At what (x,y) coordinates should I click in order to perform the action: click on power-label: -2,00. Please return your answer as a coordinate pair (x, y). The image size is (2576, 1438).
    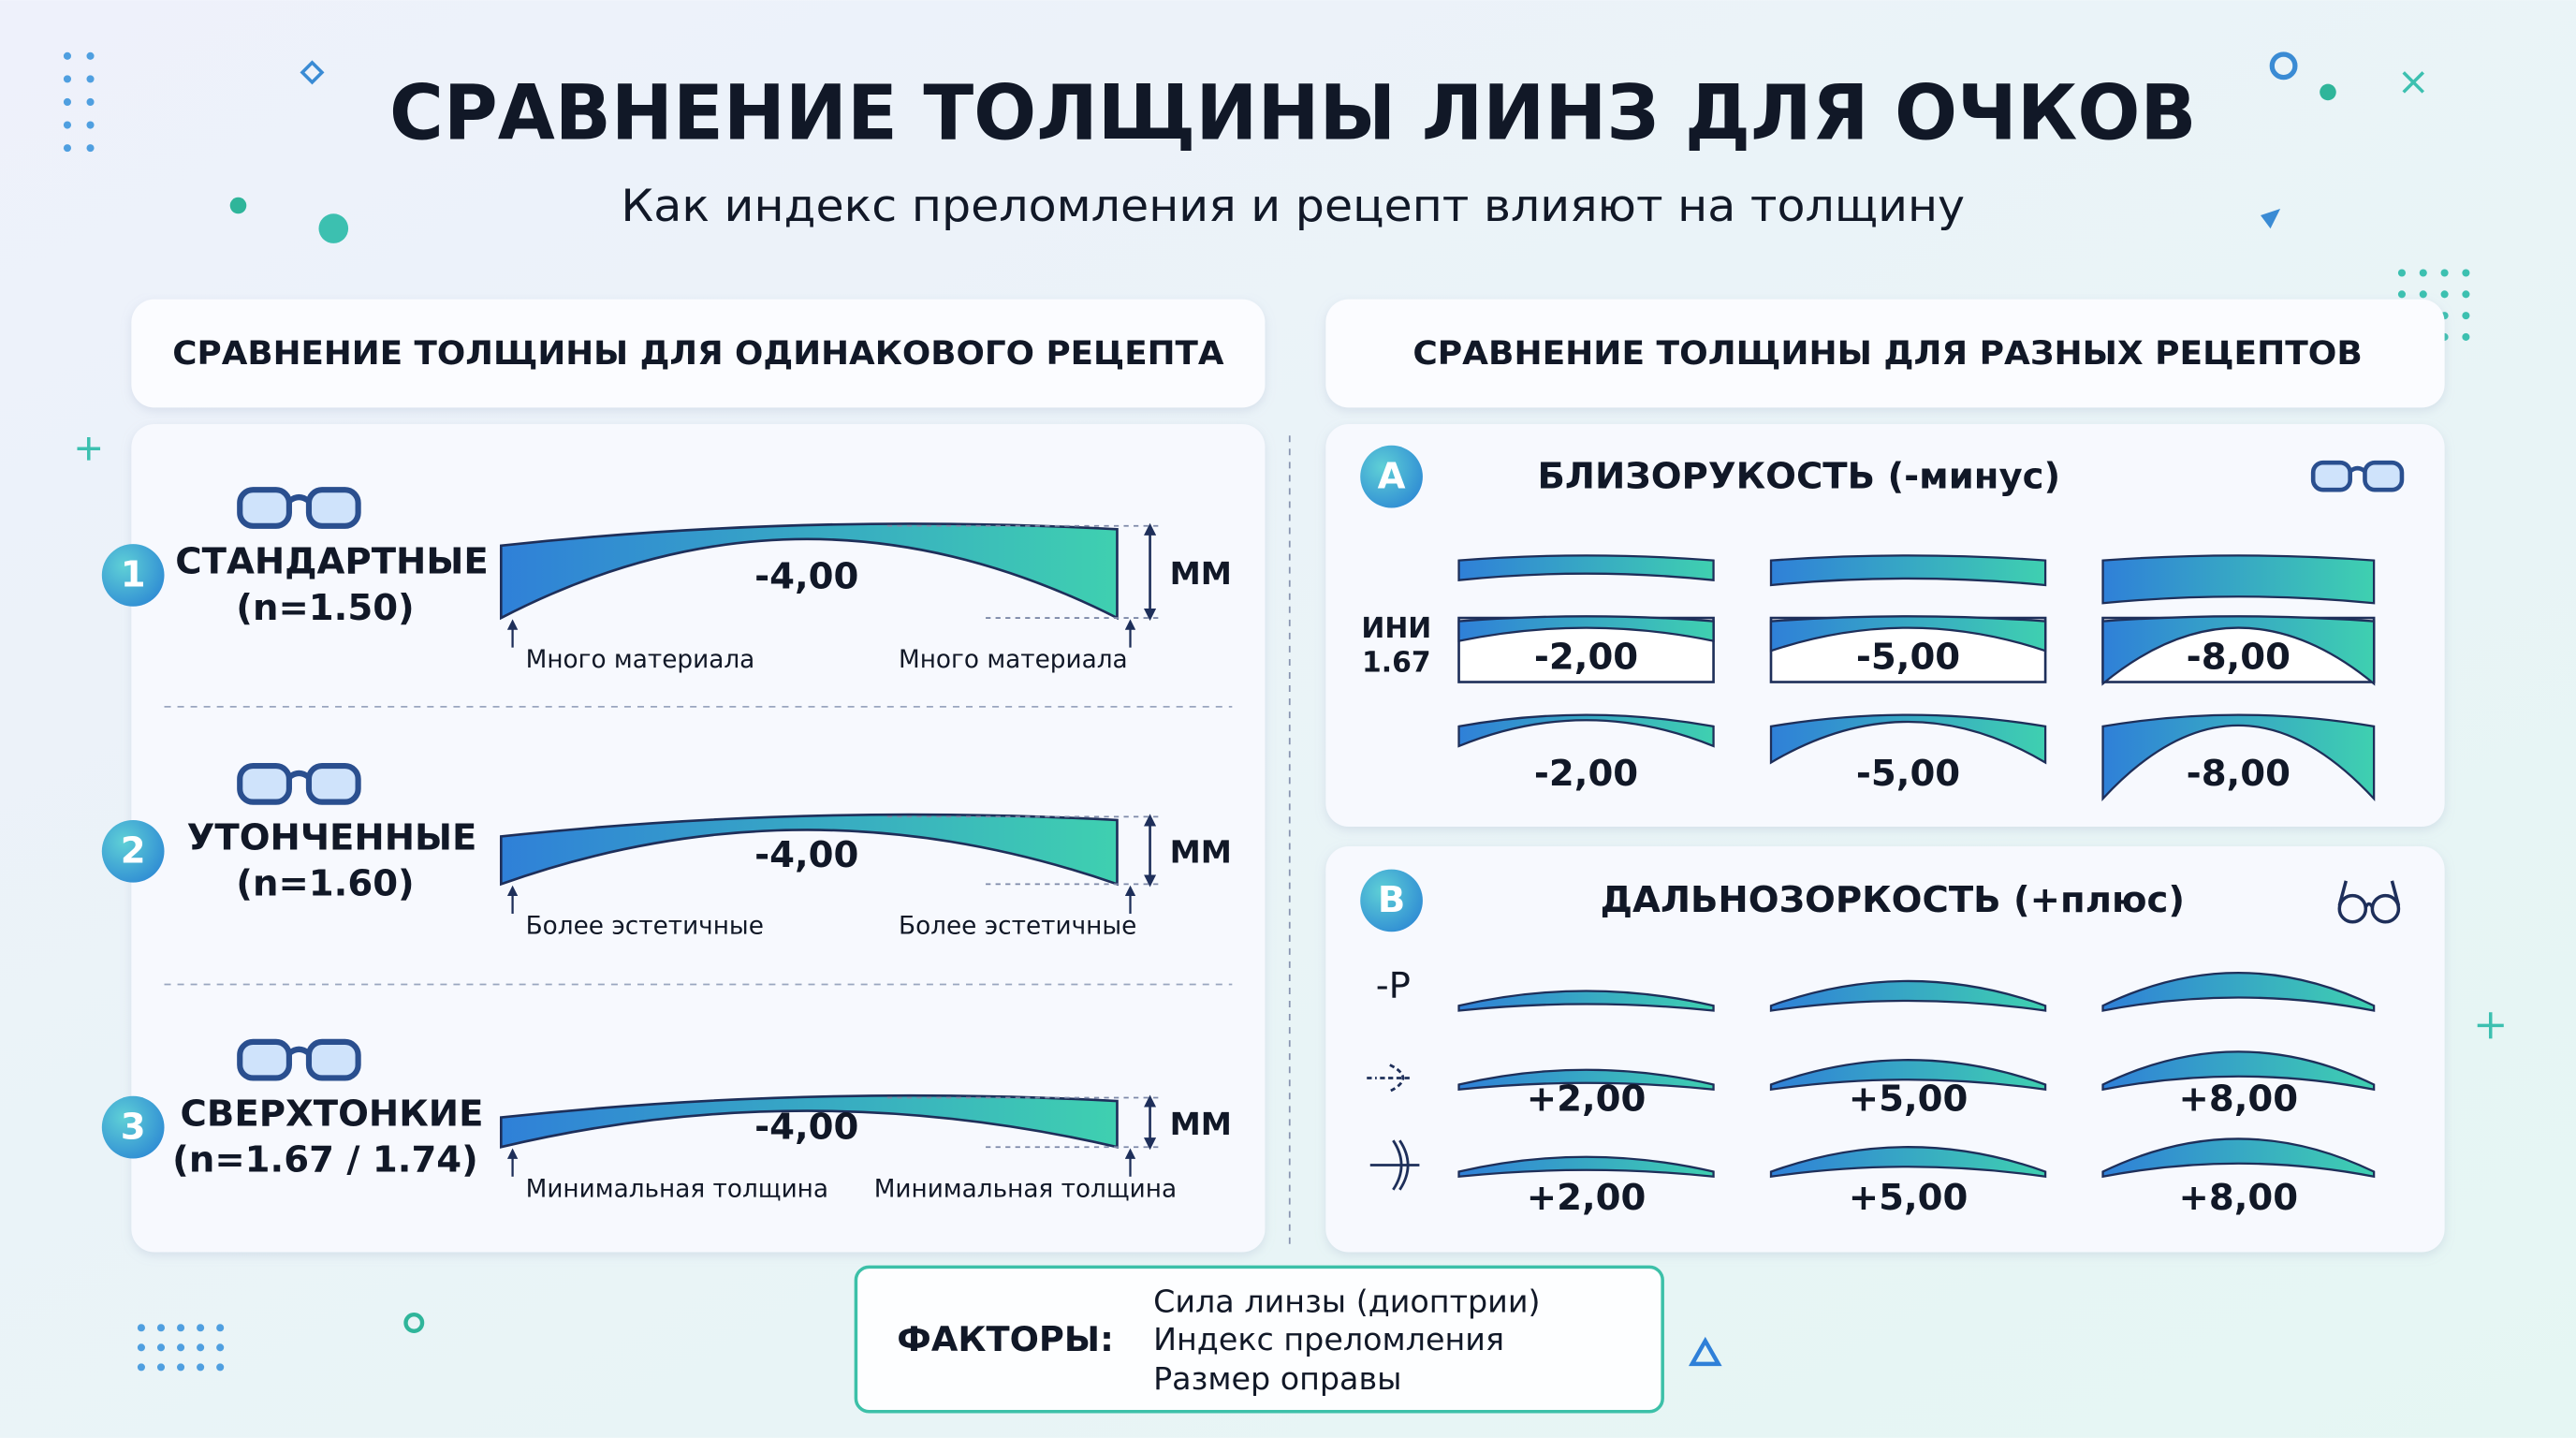
    Looking at the image, I should click on (1586, 657).